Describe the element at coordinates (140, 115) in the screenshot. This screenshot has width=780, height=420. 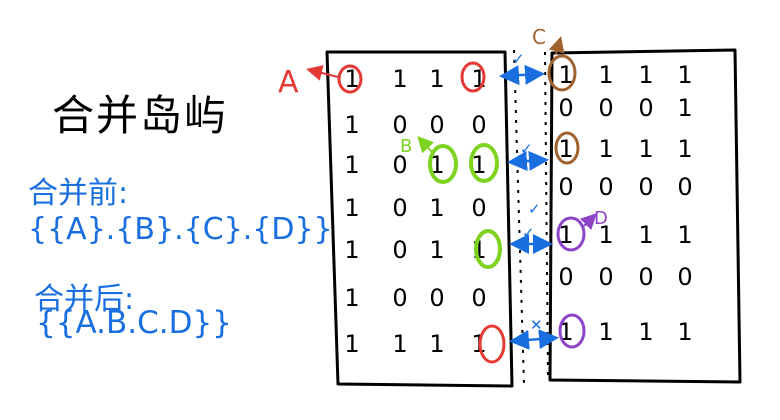
I see `title: 合并岛屿` at that location.